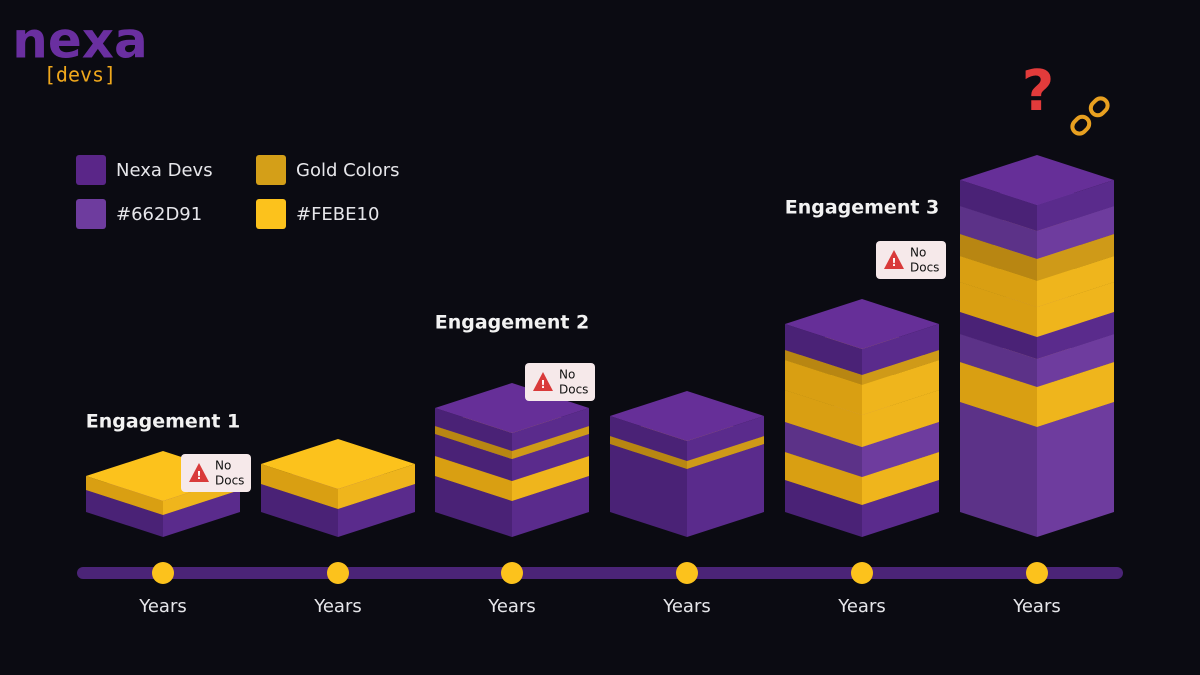 Image resolution: width=1200 pixels, height=675 pixels. I want to click on legend-label: Nexa Devs, so click(164, 170).